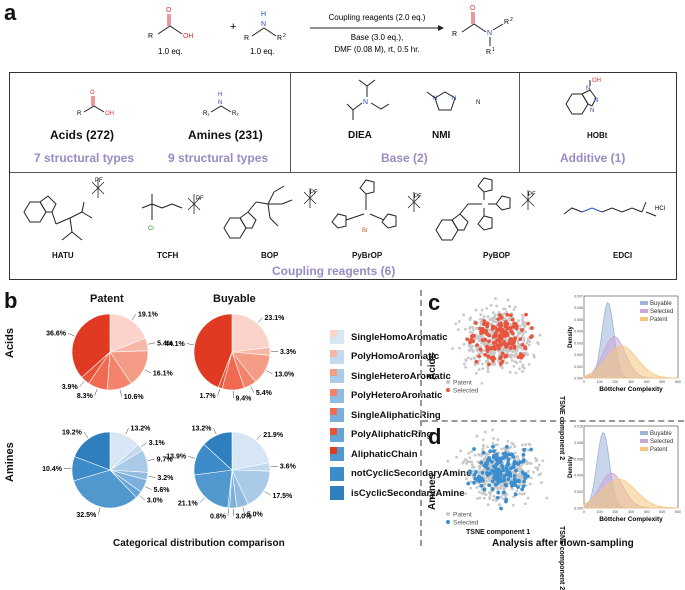  Describe the element at coordinates (176, 457) in the screenshot. I see `pie-label: 13.9%` at that location.